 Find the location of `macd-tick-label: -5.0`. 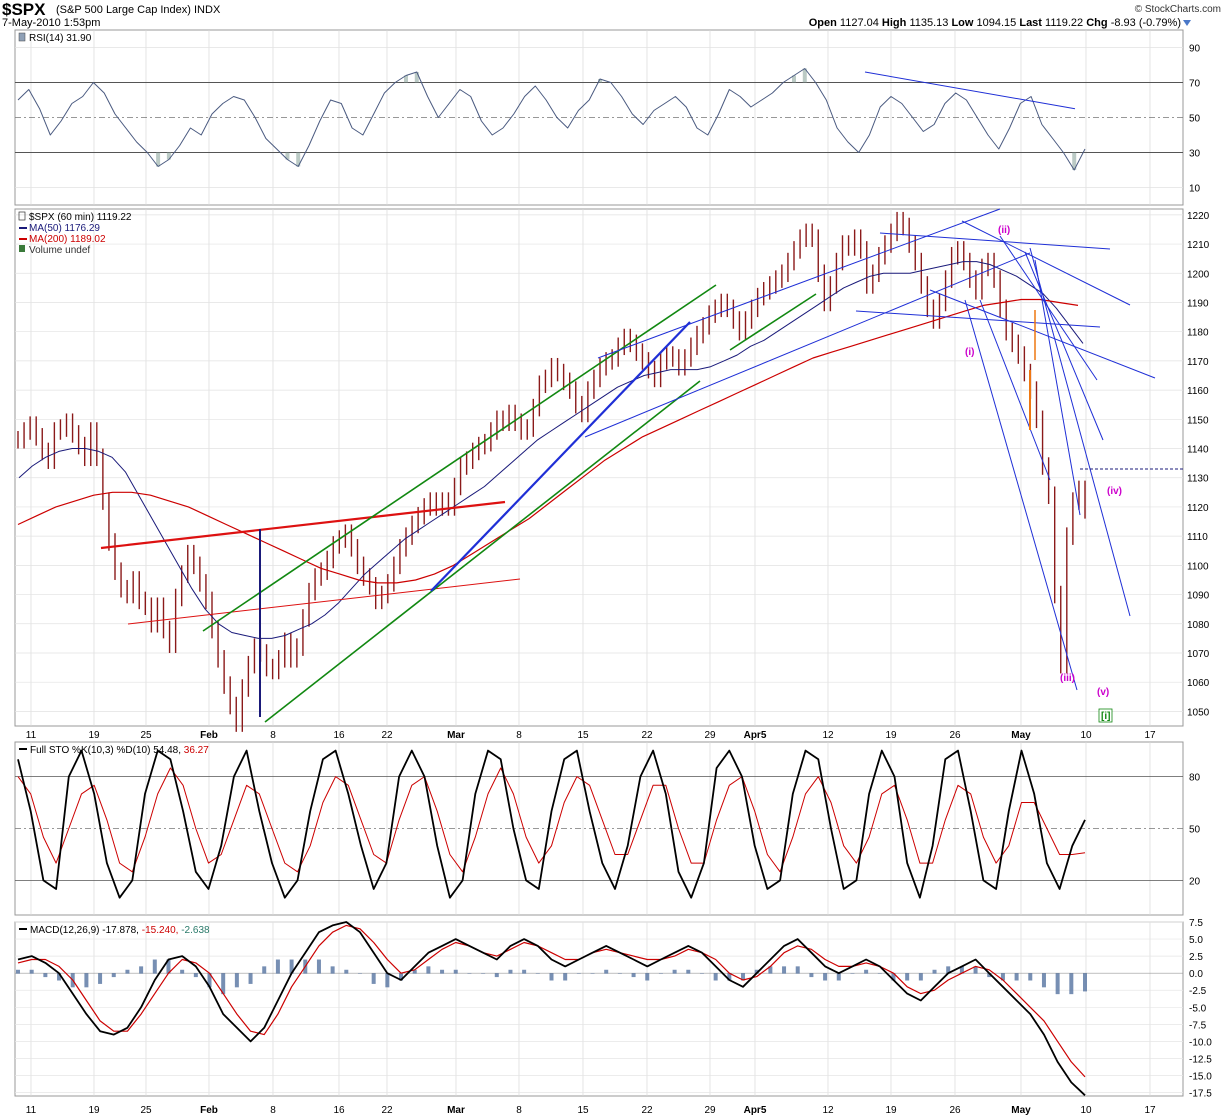

macd-tick-label: -5.0 is located at coordinates (1198, 1008).